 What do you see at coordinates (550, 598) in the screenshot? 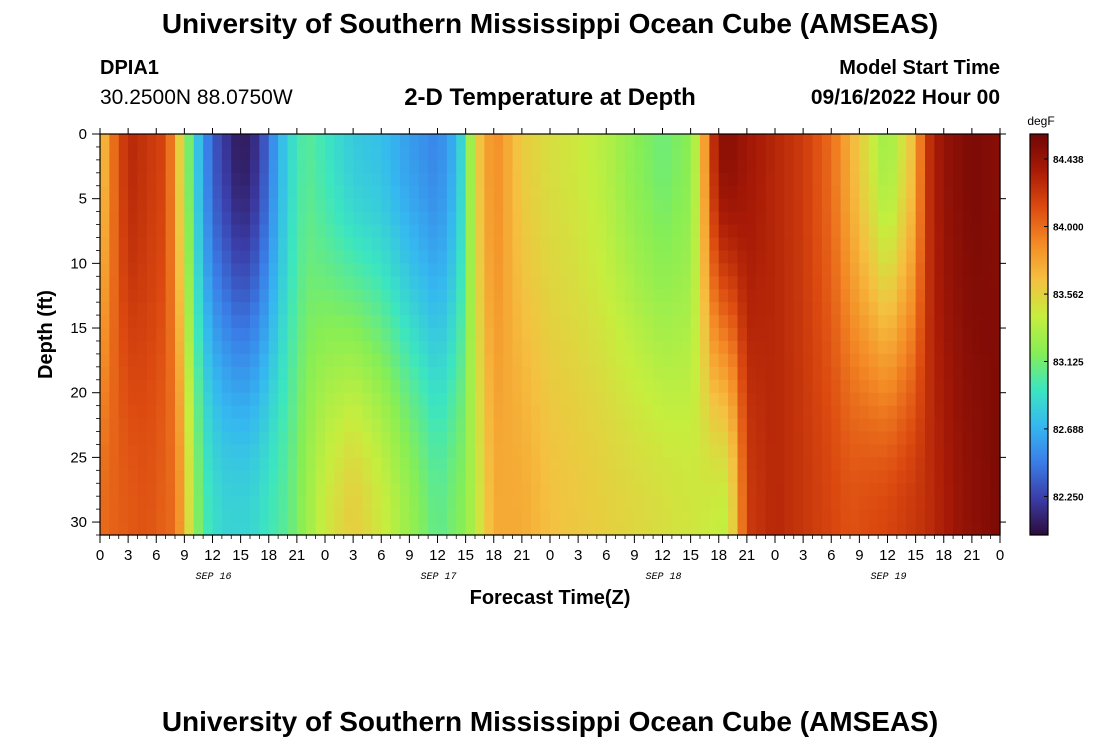
I see `x-axis-label: Forecast Time(Z)` at bounding box center [550, 598].